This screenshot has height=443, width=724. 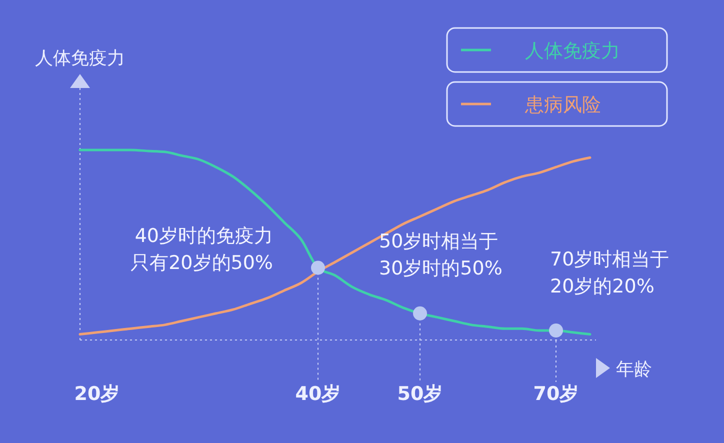 I want to click on x-tick-label: 70岁, so click(x=556, y=394).